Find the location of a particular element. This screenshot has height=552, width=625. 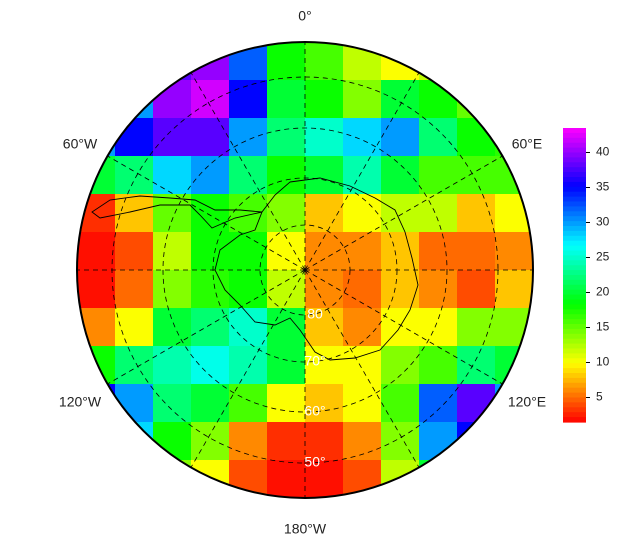

parallel-label: 60° is located at coordinates (314, 411).